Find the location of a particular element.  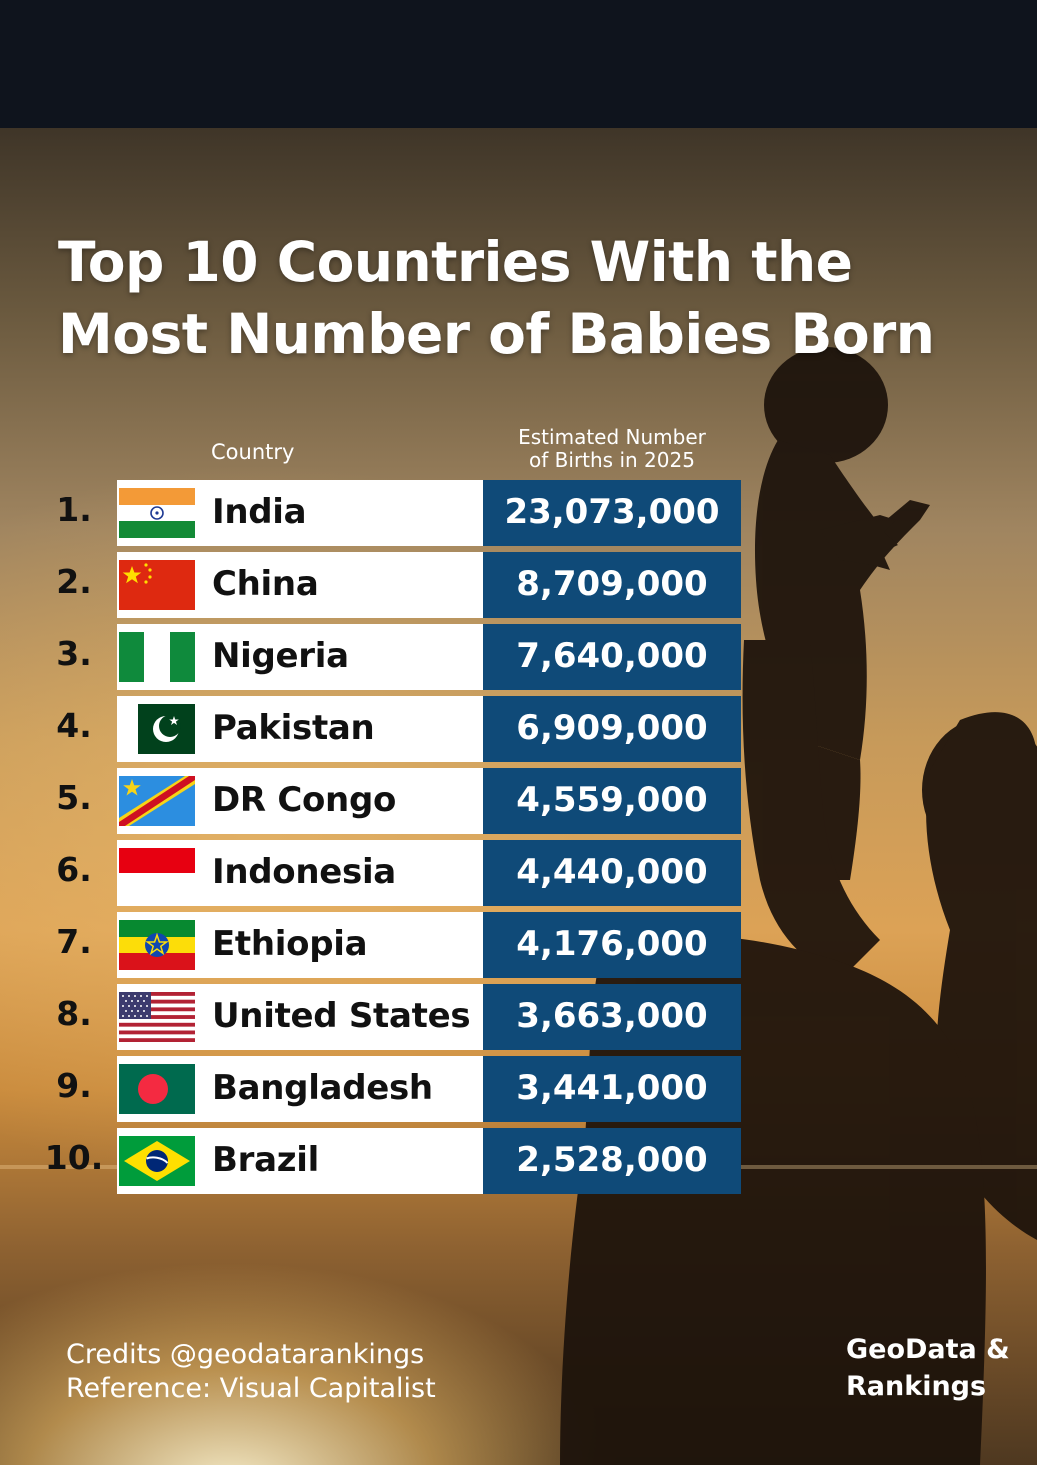

ethiopia-flag-icon is located at coordinates (157, 945).